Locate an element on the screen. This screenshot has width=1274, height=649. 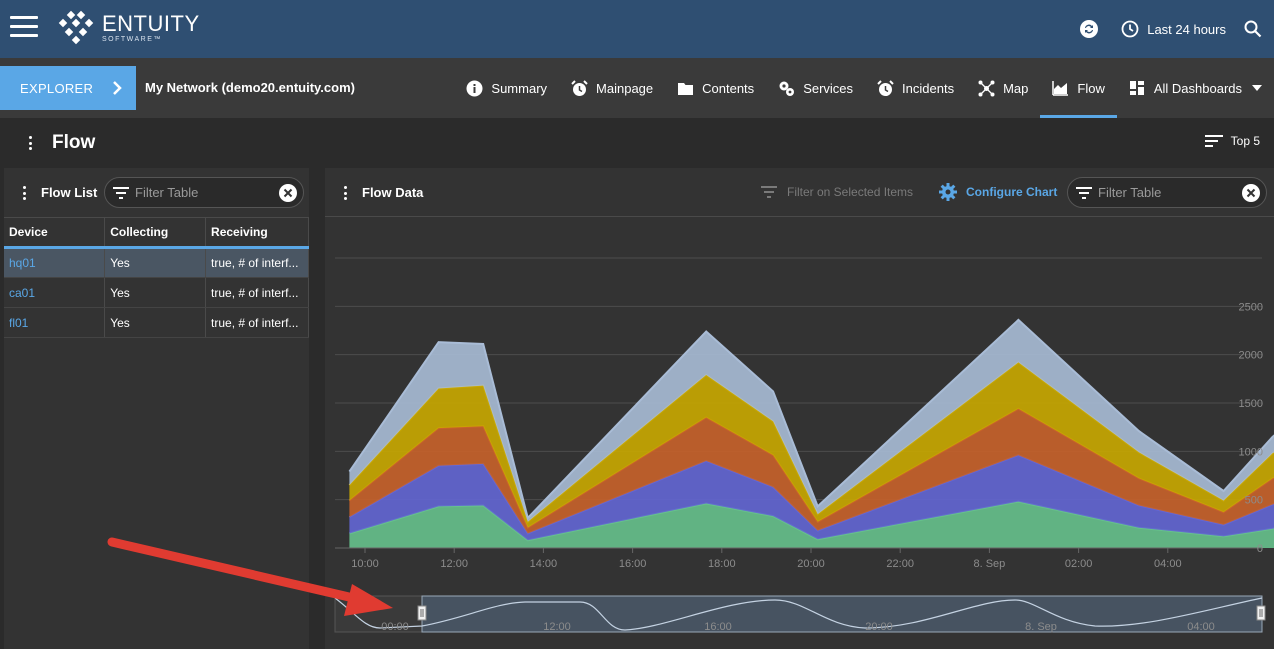
tab-map: Map is located at coordinates (1003, 88).